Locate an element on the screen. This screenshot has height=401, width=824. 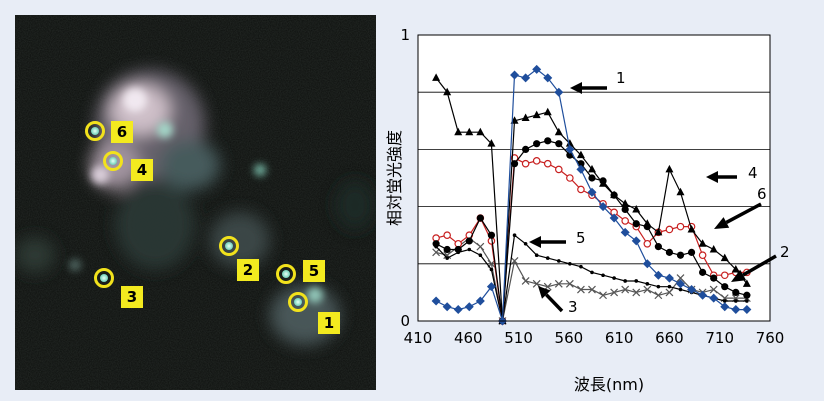
cell-2-label: 2 is located at coordinates (248, 270).